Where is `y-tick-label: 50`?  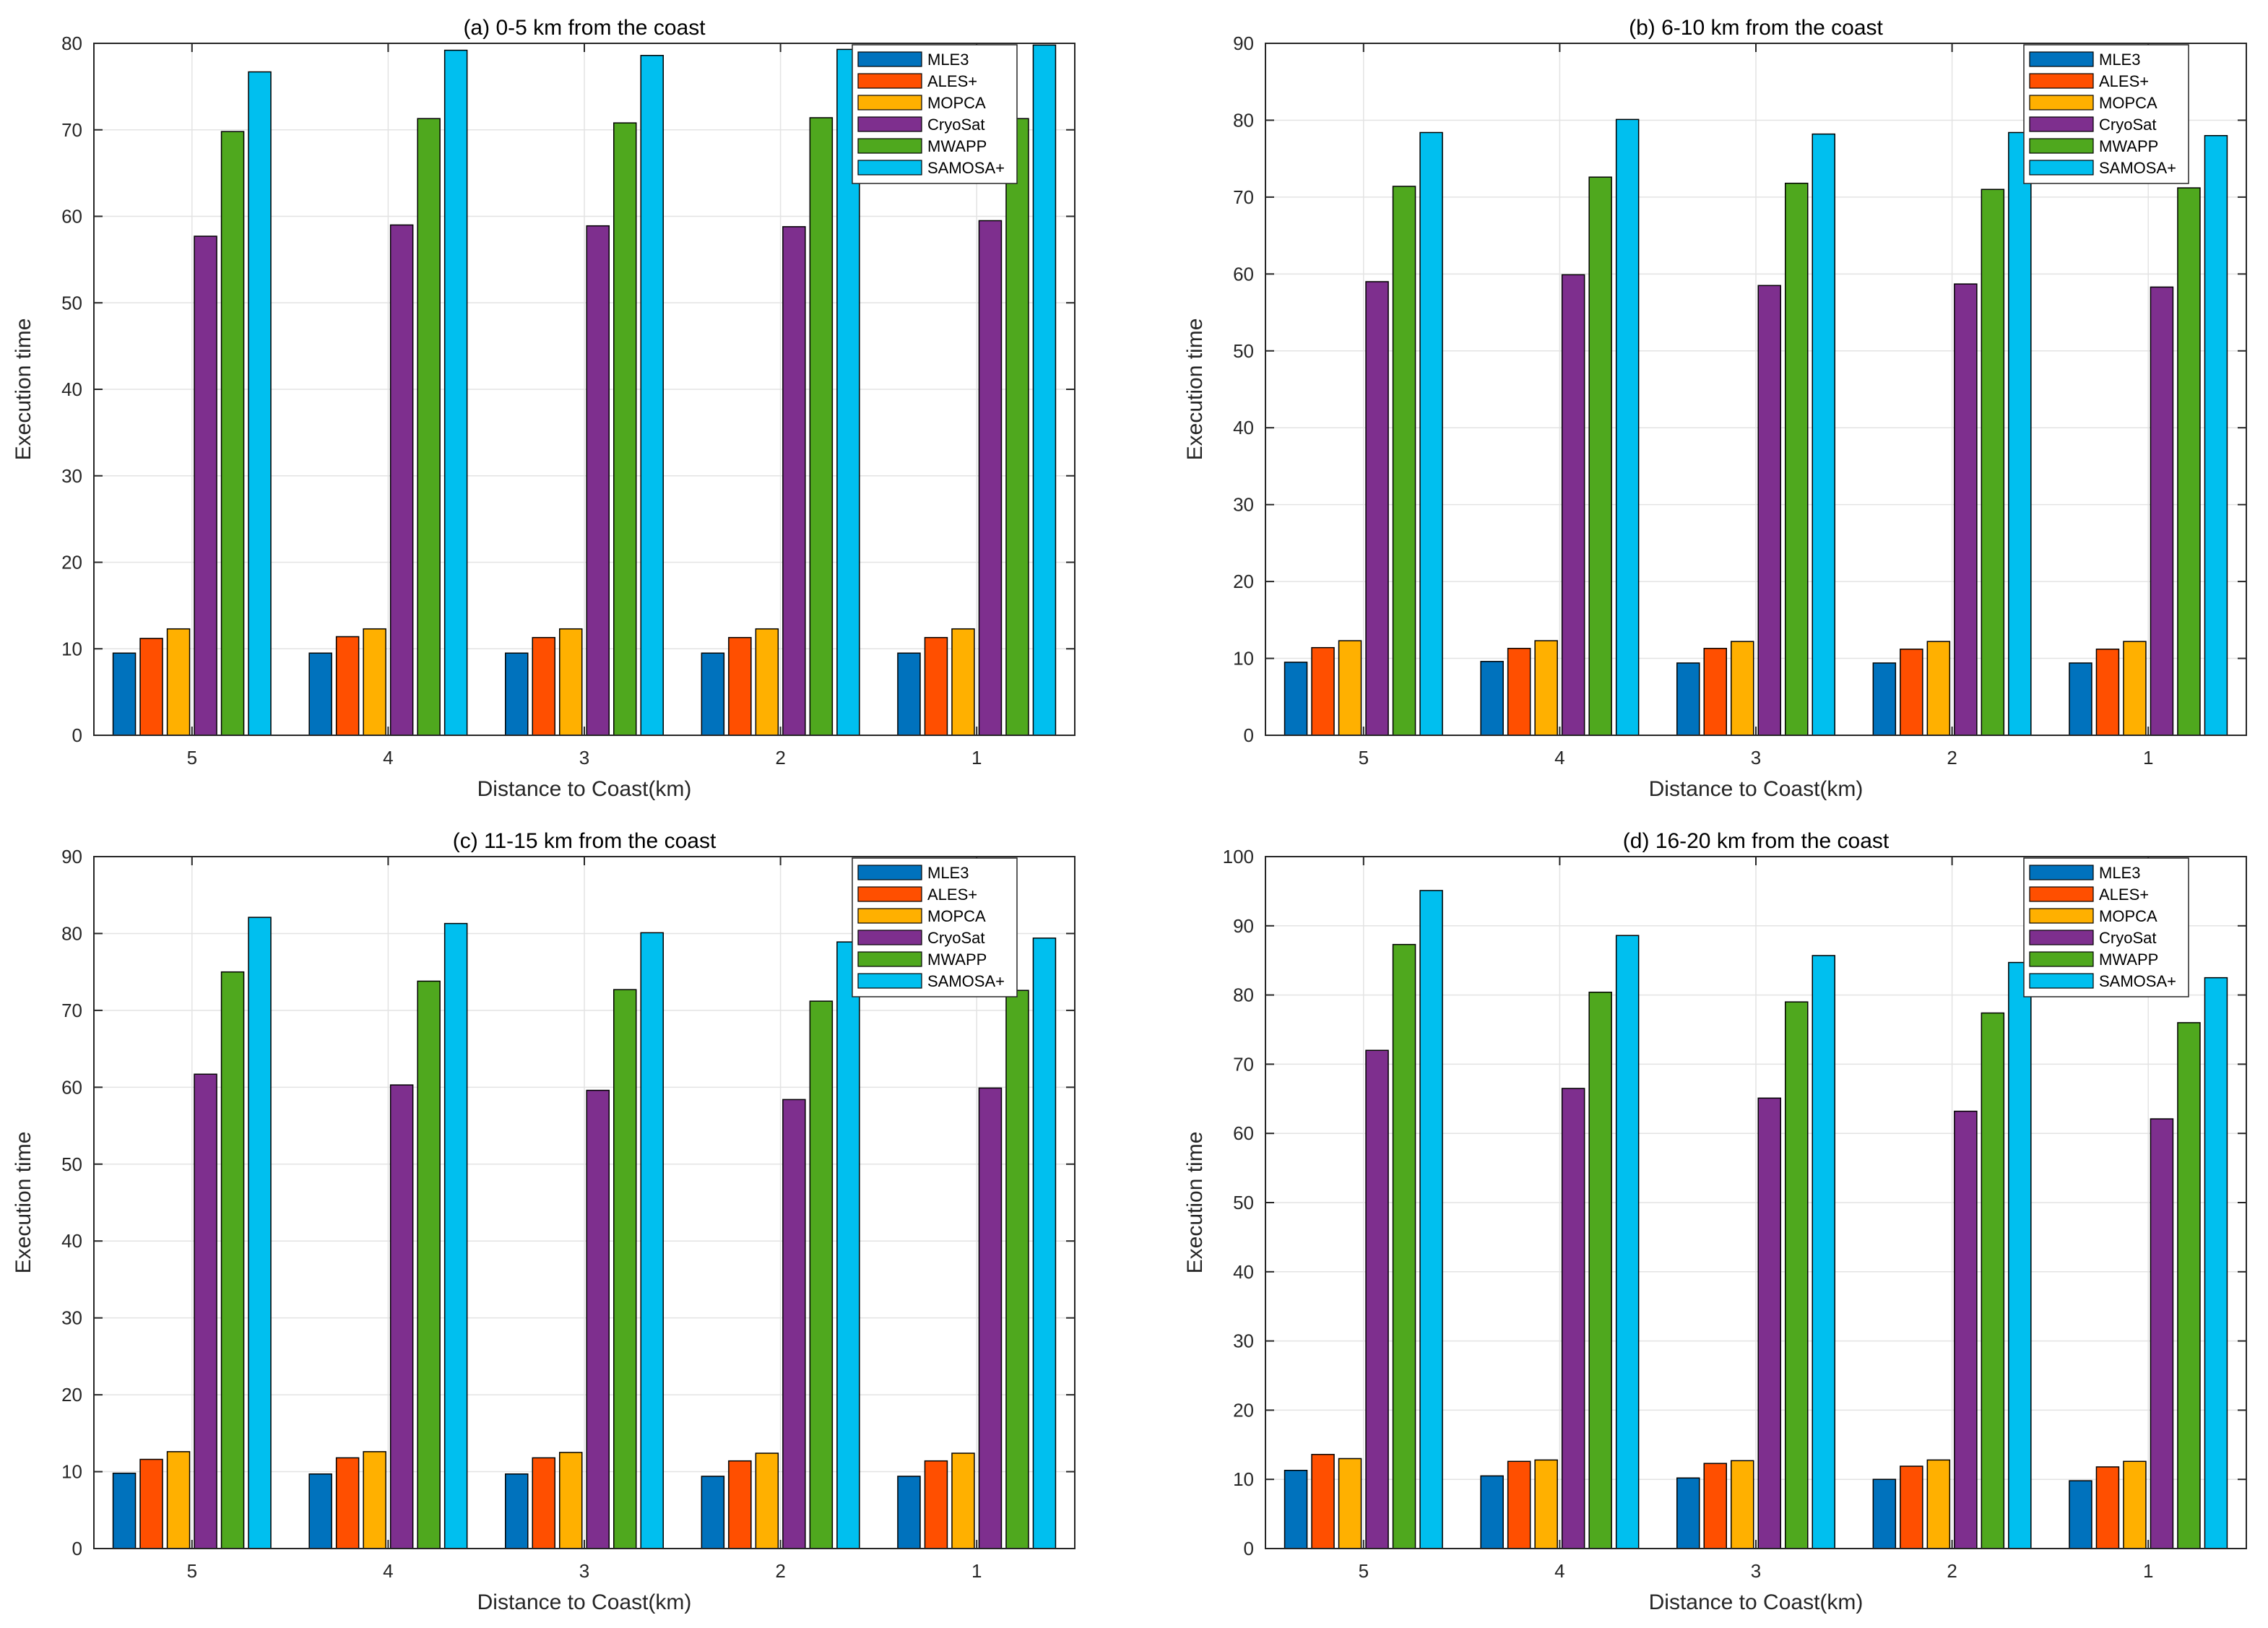
y-tick-label: 50 is located at coordinates (71, 302).